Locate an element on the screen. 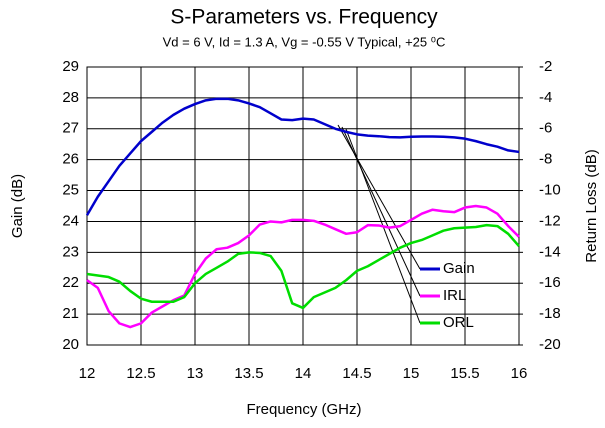 This screenshot has height=428, width=605. x-tick-label: 12 is located at coordinates (87, 373).